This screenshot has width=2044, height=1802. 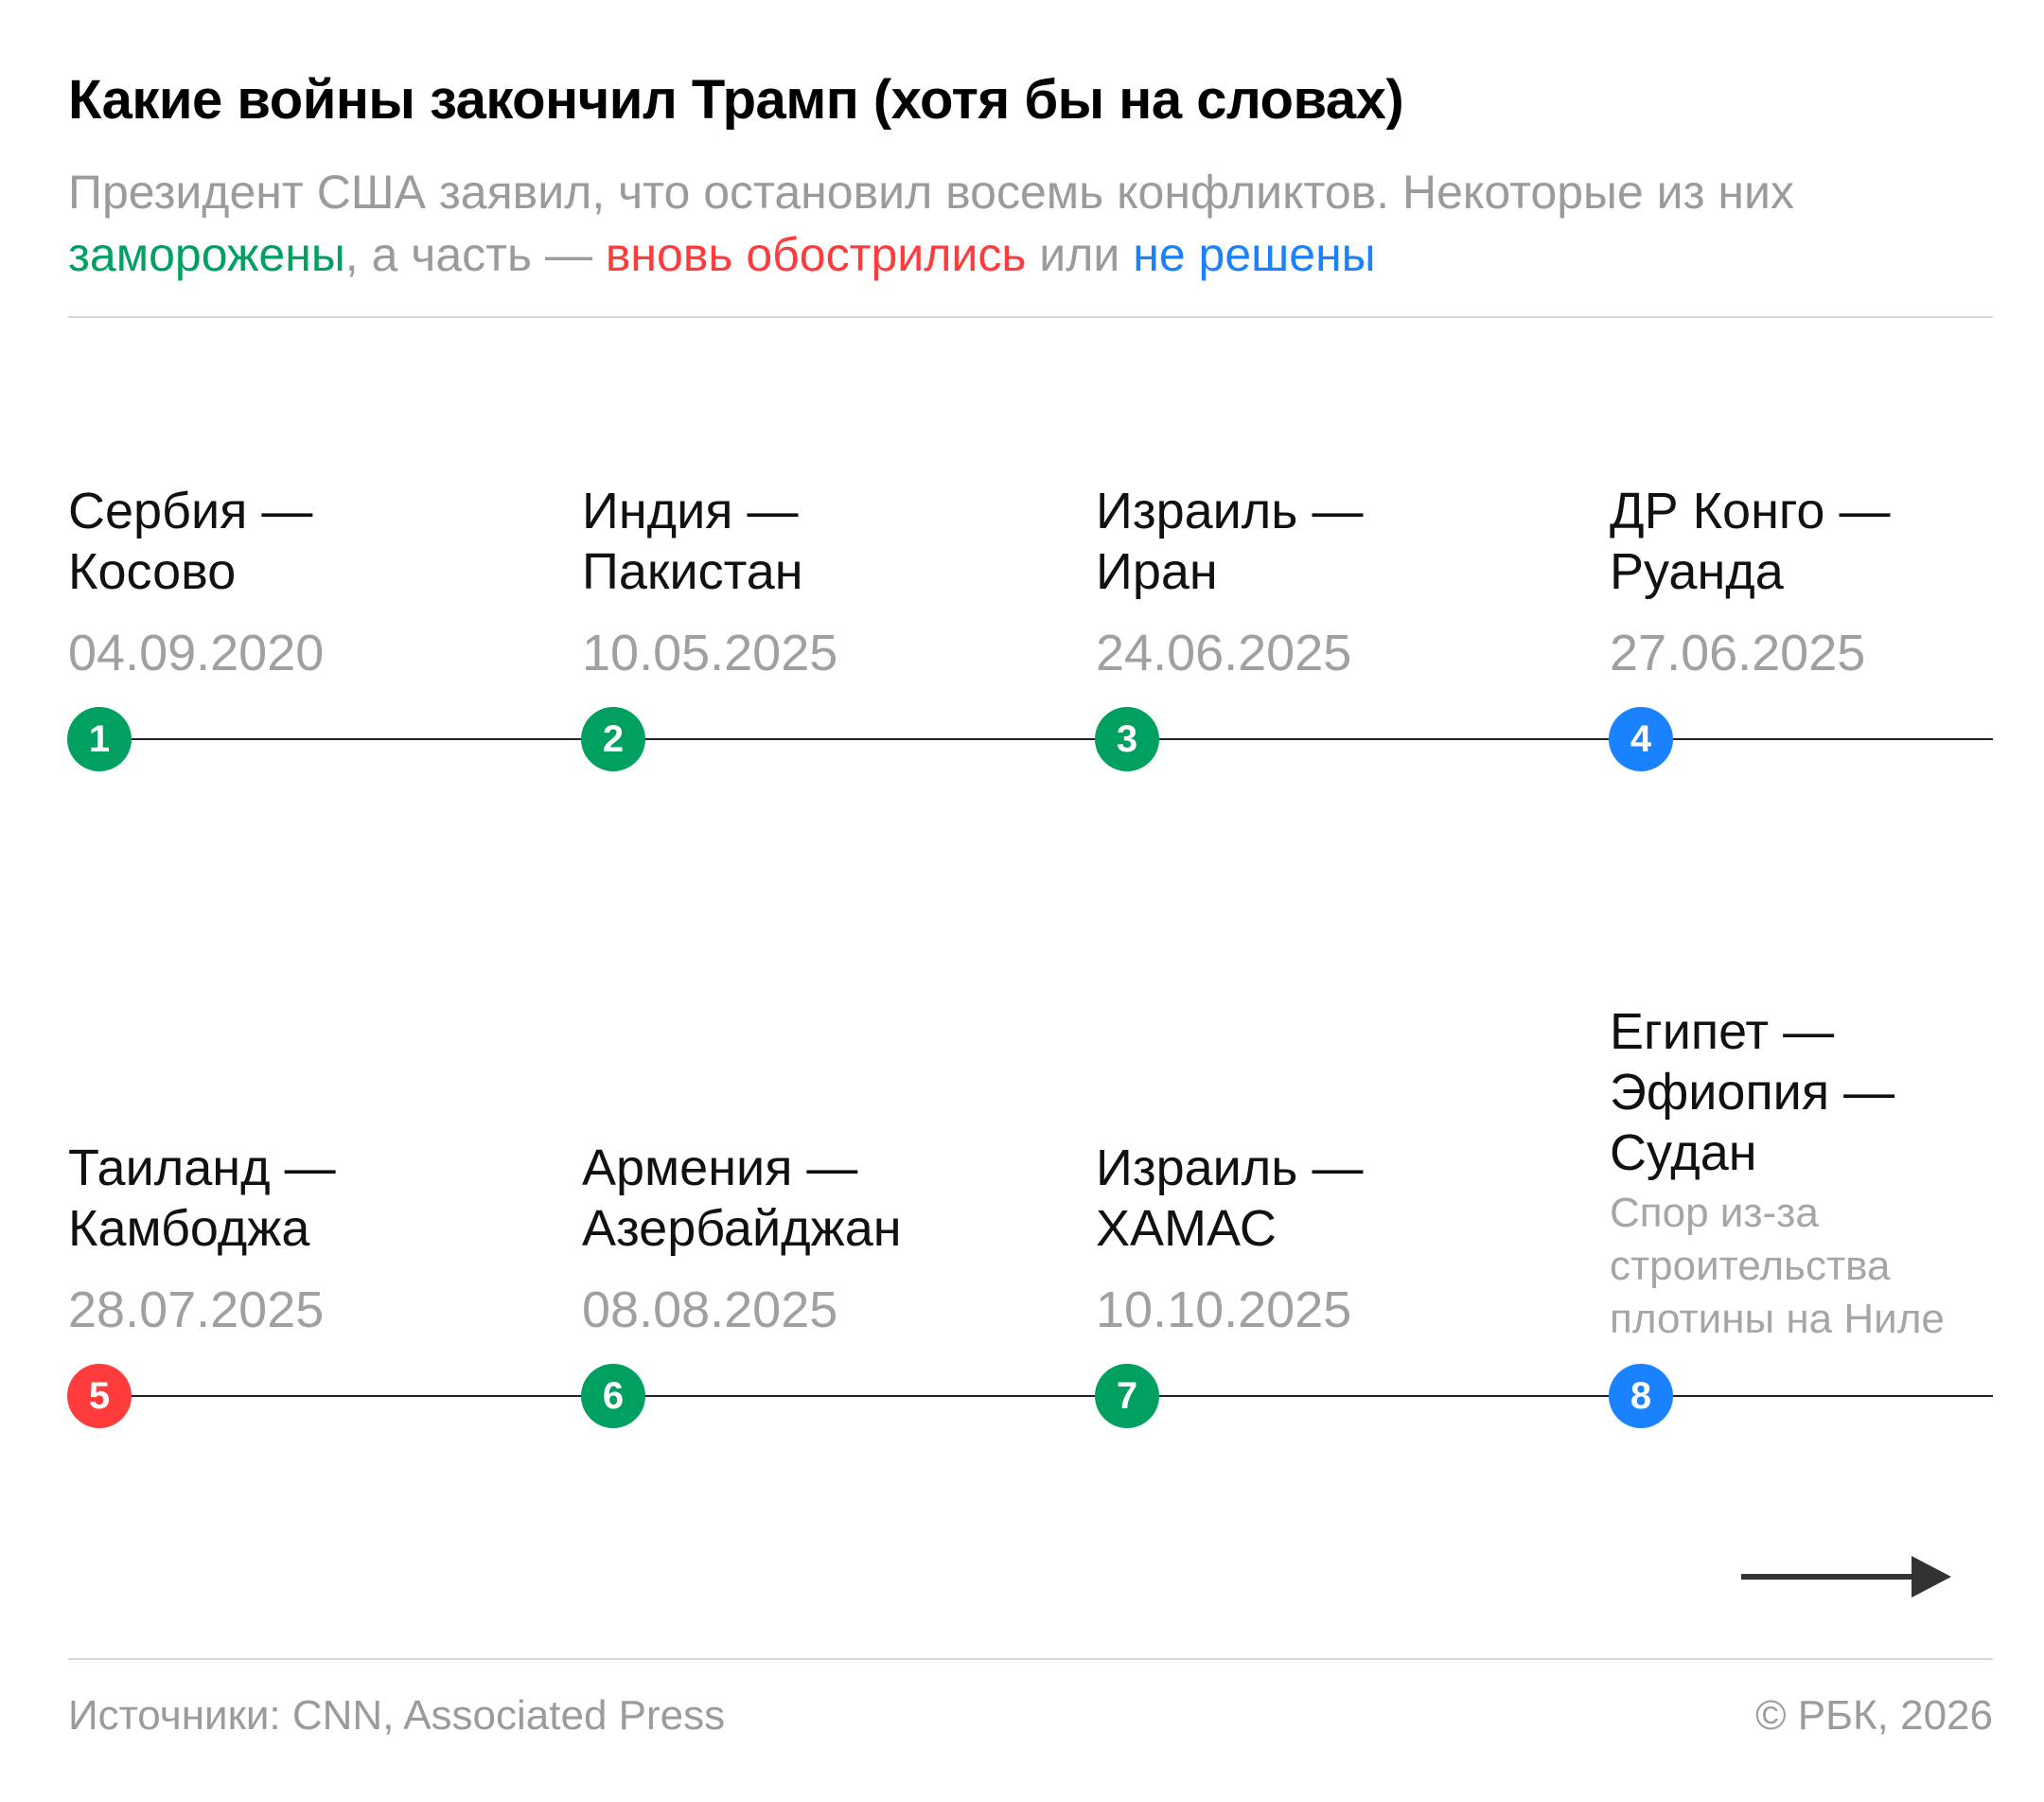 I want to click on conflict-1-date: 04.09.2020, so click(x=196, y=653).